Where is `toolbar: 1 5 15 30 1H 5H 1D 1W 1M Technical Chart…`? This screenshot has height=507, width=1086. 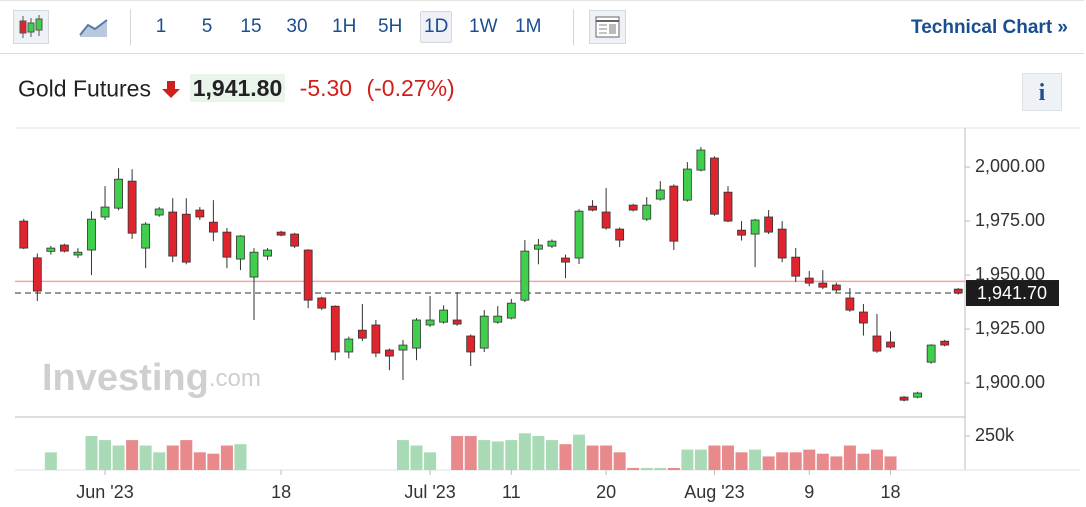
toolbar: 1 5 15 30 1H 5H 1D 1W 1M Technical Chart… is located at coordinates (542, 27).